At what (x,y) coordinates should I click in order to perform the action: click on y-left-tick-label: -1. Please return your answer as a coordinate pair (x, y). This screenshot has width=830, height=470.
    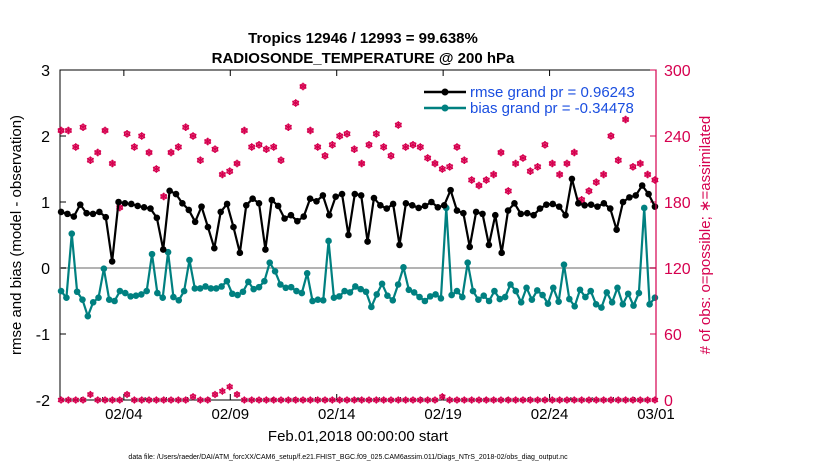
    Looking at the image, I should click on (43, 335).